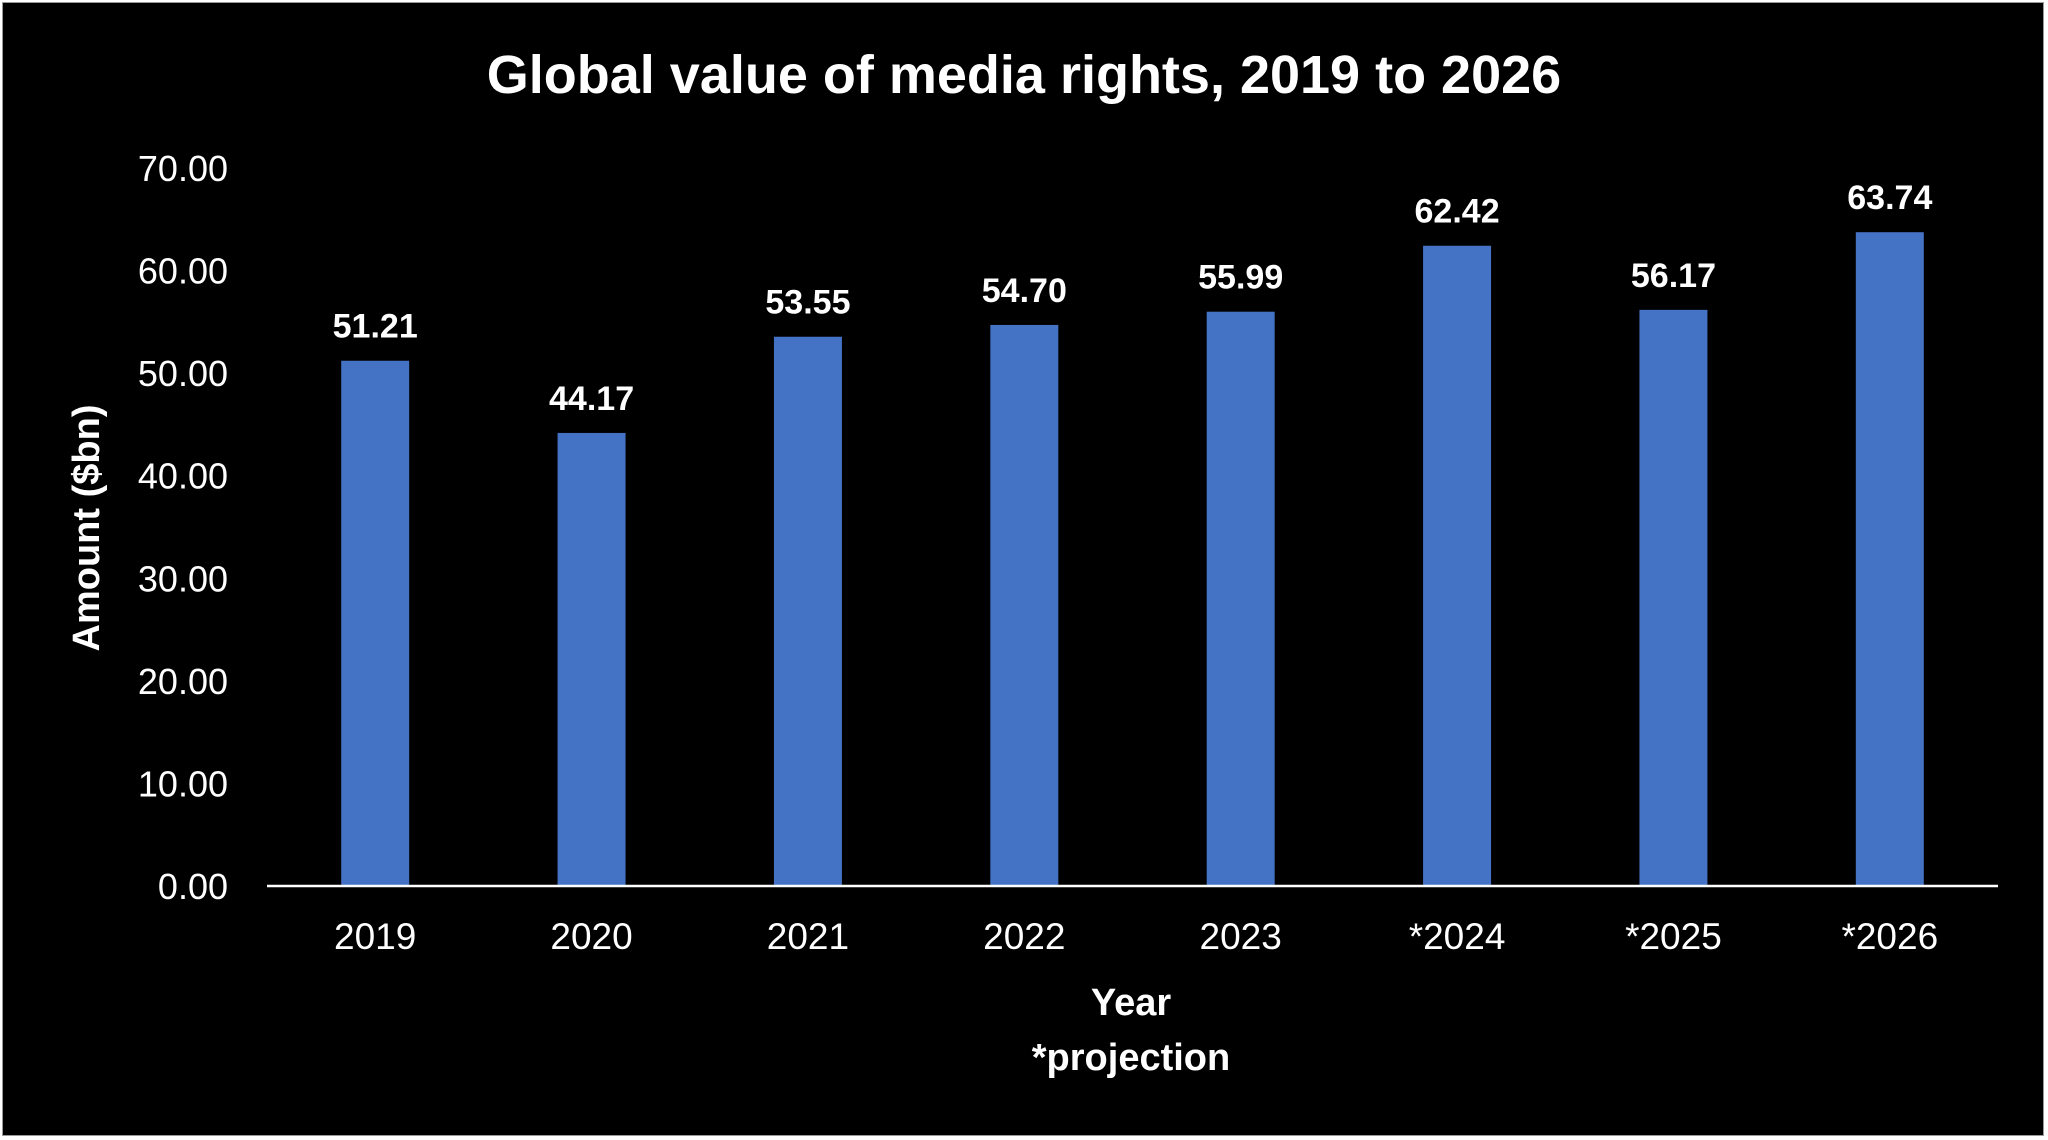 Image resolution: width=2048 pixels, height=1140 pixels. What do you see at coordinates (1889, 559) in the screenshot?
I see `bar-2026` at bounding box center [1889, 559].